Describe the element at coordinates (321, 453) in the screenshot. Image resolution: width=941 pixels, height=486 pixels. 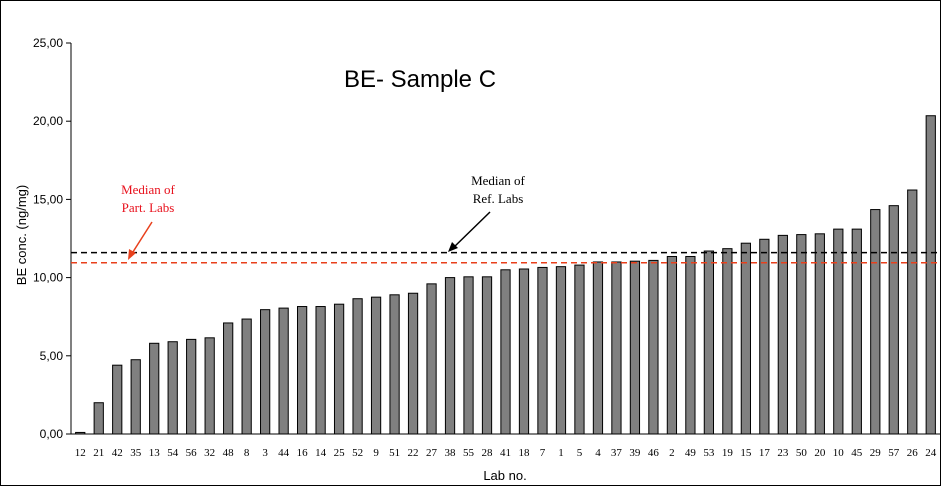
I see `x-tick-label: 14` at that location.